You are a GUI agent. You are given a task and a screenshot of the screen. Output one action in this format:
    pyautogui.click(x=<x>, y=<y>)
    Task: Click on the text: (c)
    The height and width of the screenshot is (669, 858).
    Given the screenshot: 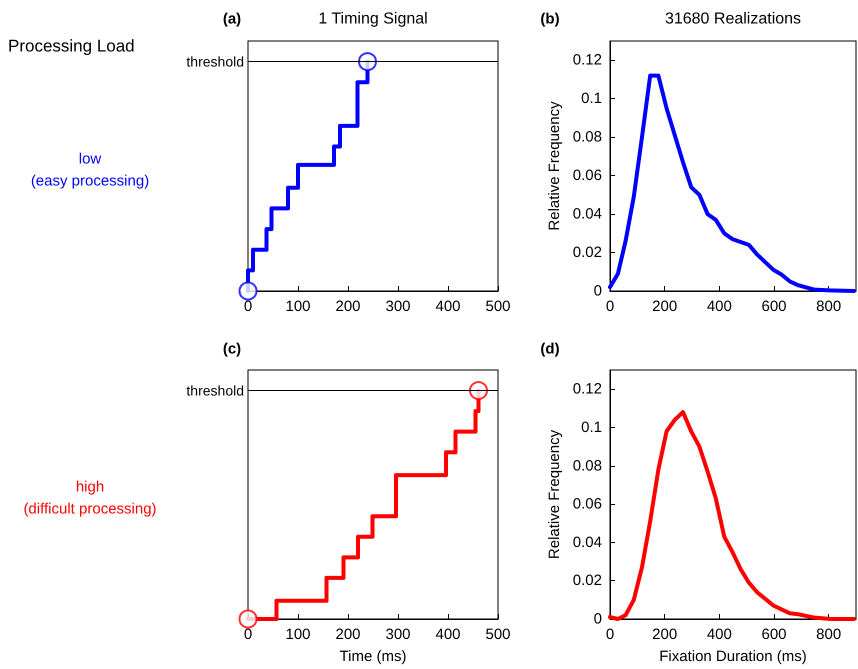 What is the action you would take?
    pyautogui.click(x=232, y=349)
    